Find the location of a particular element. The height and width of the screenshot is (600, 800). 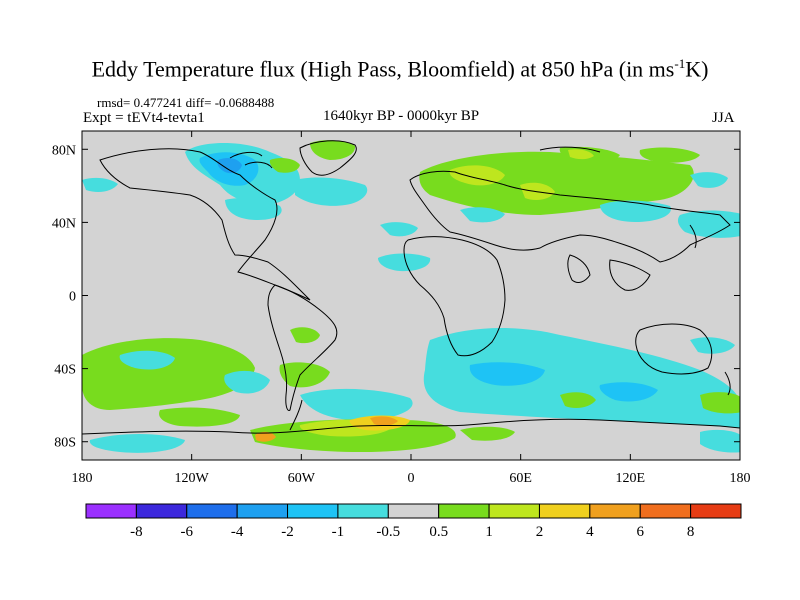

field-indian-ocean-blue2 is located at coordinates (628, 392).